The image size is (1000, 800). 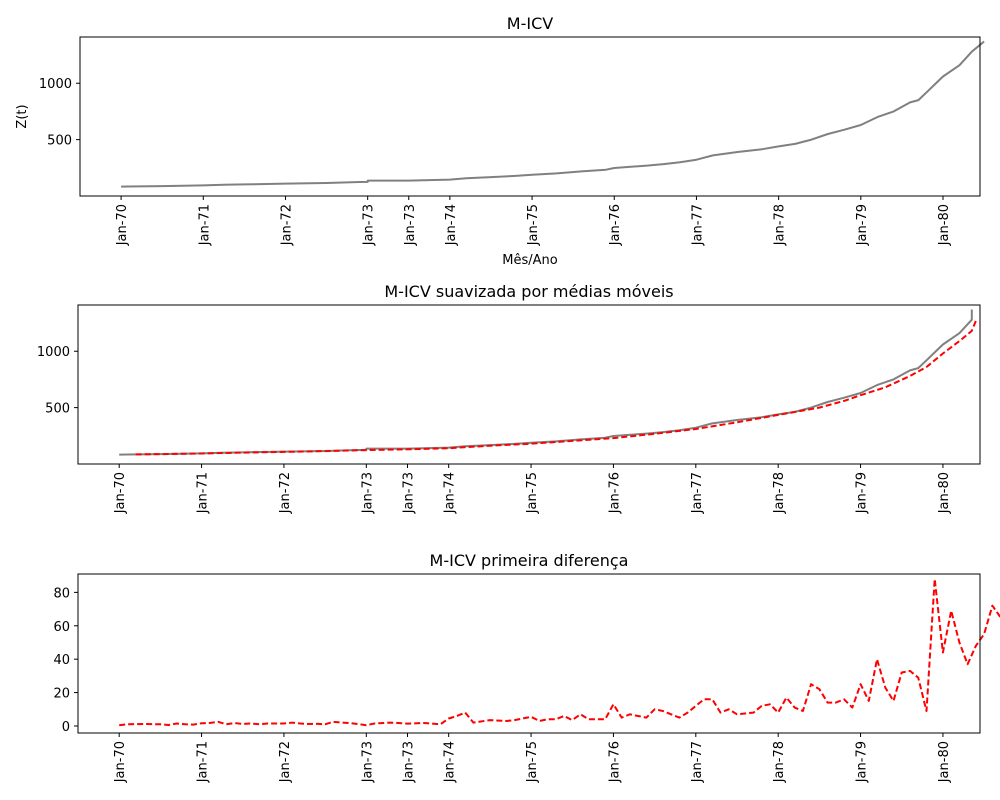 What do you see at coordinates (529, 260) in the screenshot?
I see `x-axis-label: Mês/Ano` at bounding box center [529, 260].